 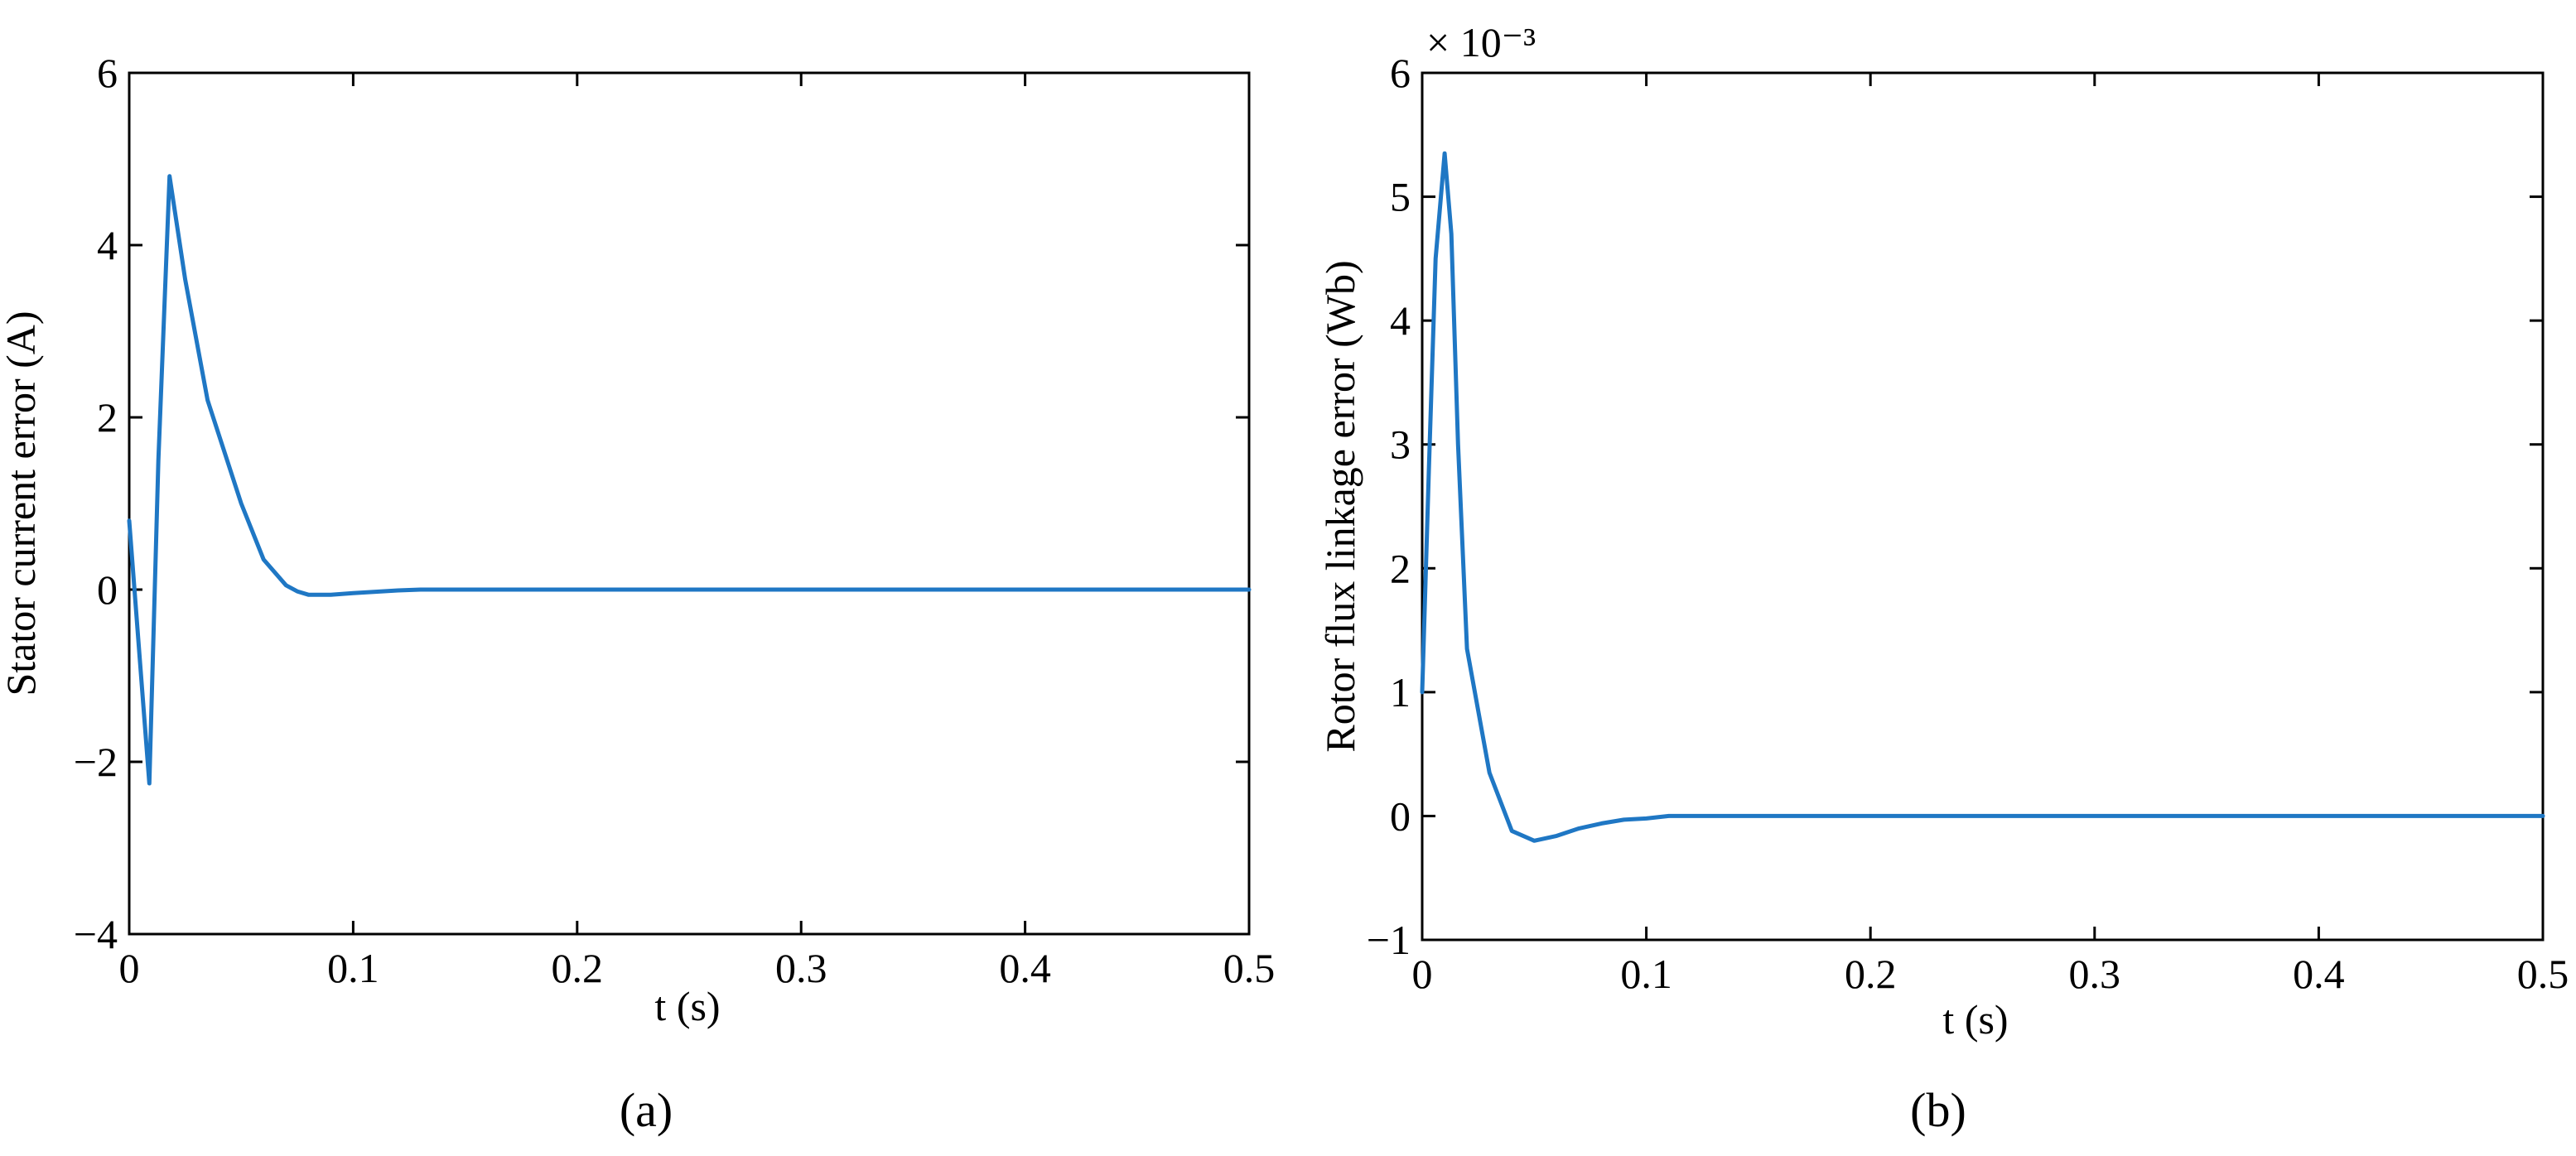 What do you see at coordinates (1389, 940) in the screenshot?
I see `y-tick-label: −1` at bounding box center [1389, 940].